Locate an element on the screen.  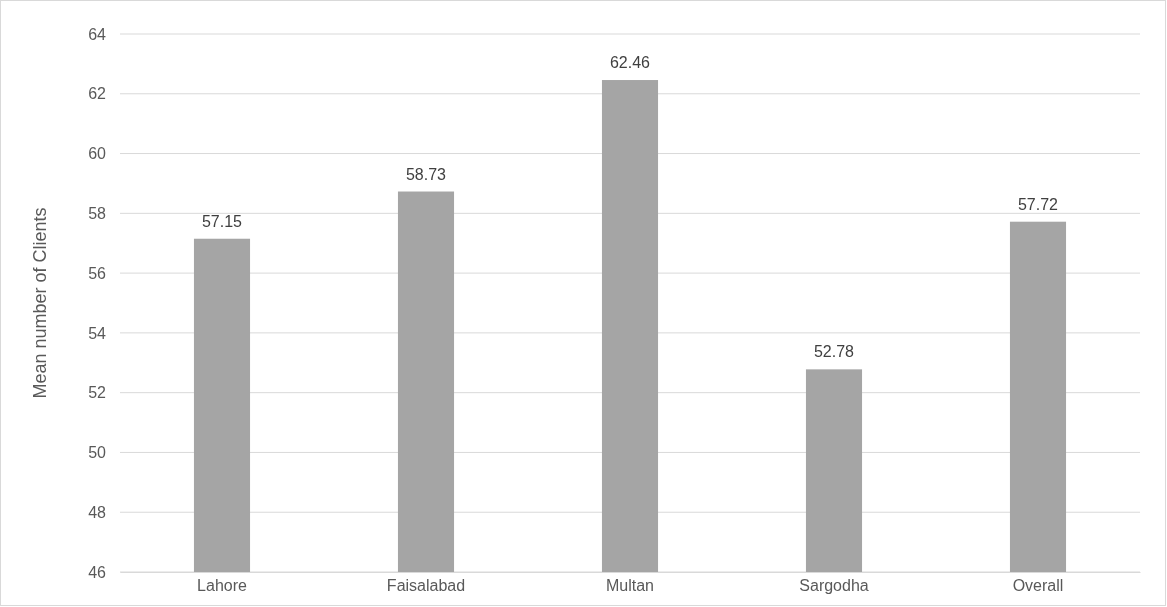
y-tick-label: 52 is located at coordinates (97, 393).